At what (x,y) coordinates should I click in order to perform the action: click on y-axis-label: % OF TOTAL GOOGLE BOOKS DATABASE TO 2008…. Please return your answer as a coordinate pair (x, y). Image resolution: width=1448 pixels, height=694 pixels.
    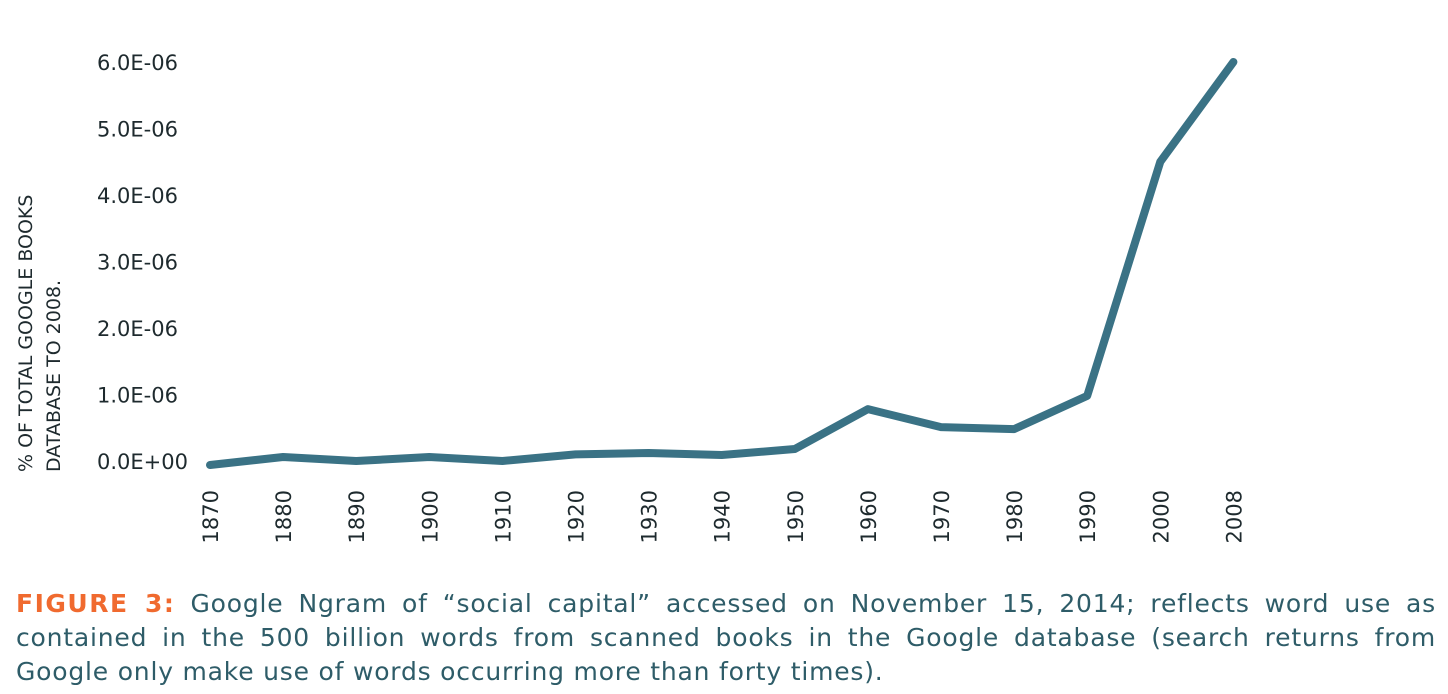
    Looking at the image, I should click on (40, 333).